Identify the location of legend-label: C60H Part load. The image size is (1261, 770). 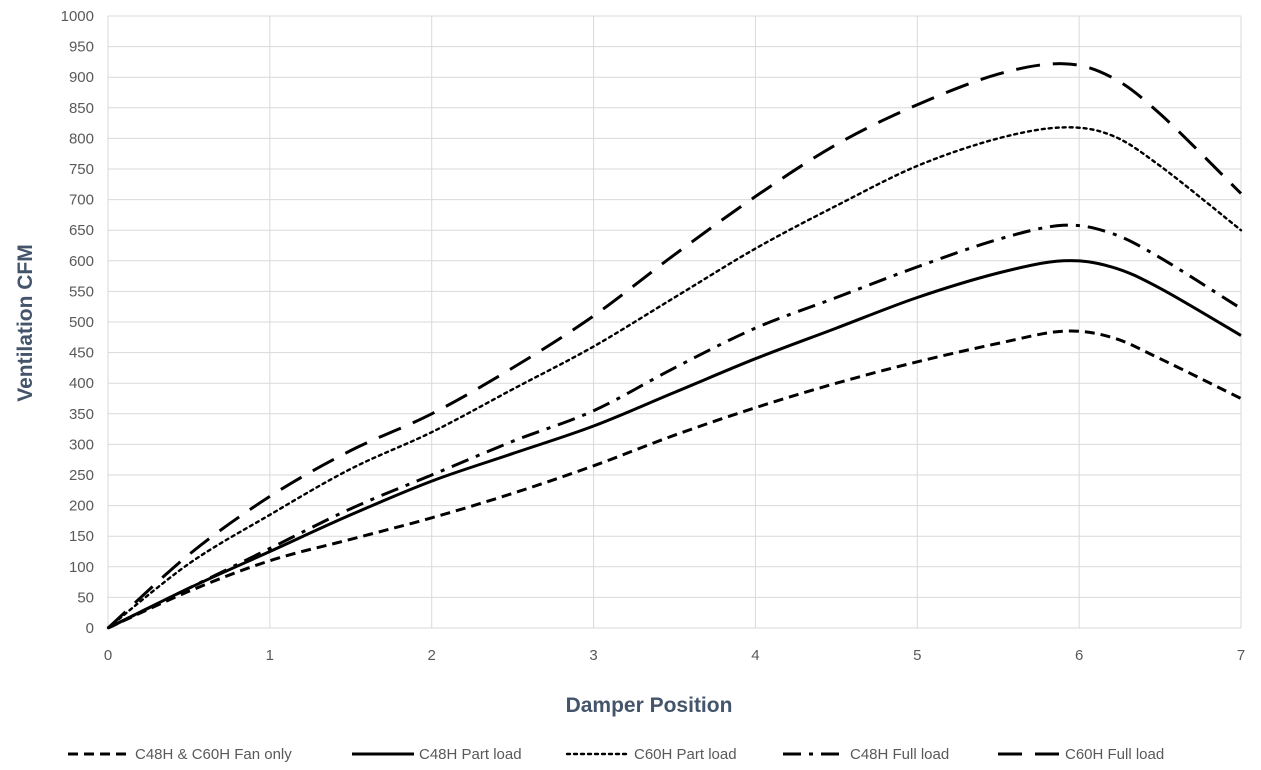
(685, 754).